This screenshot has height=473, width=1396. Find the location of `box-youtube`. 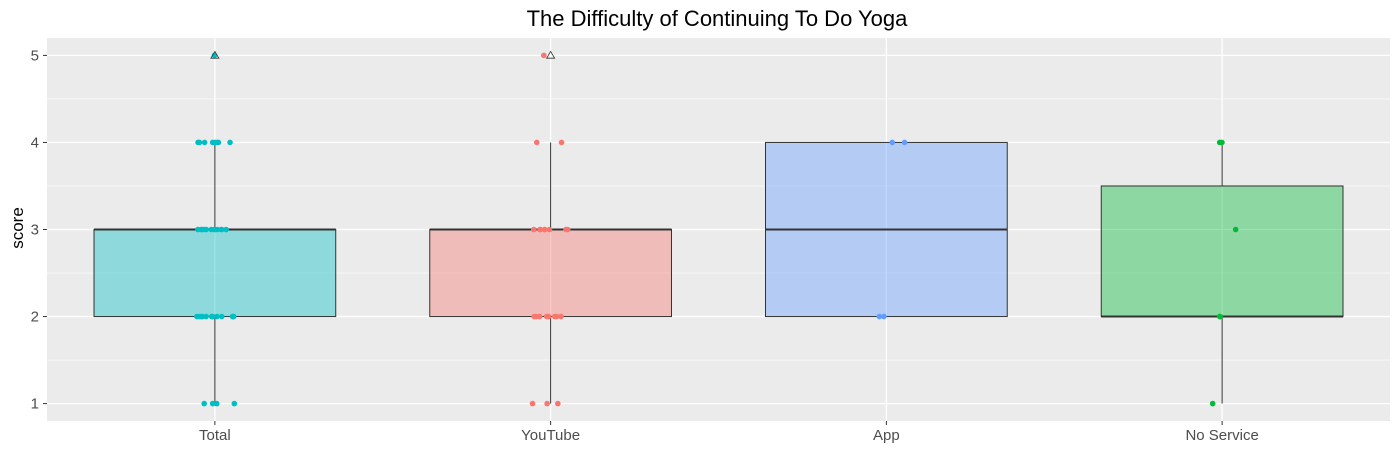

box-youtube is located at coordinates (550, 273).